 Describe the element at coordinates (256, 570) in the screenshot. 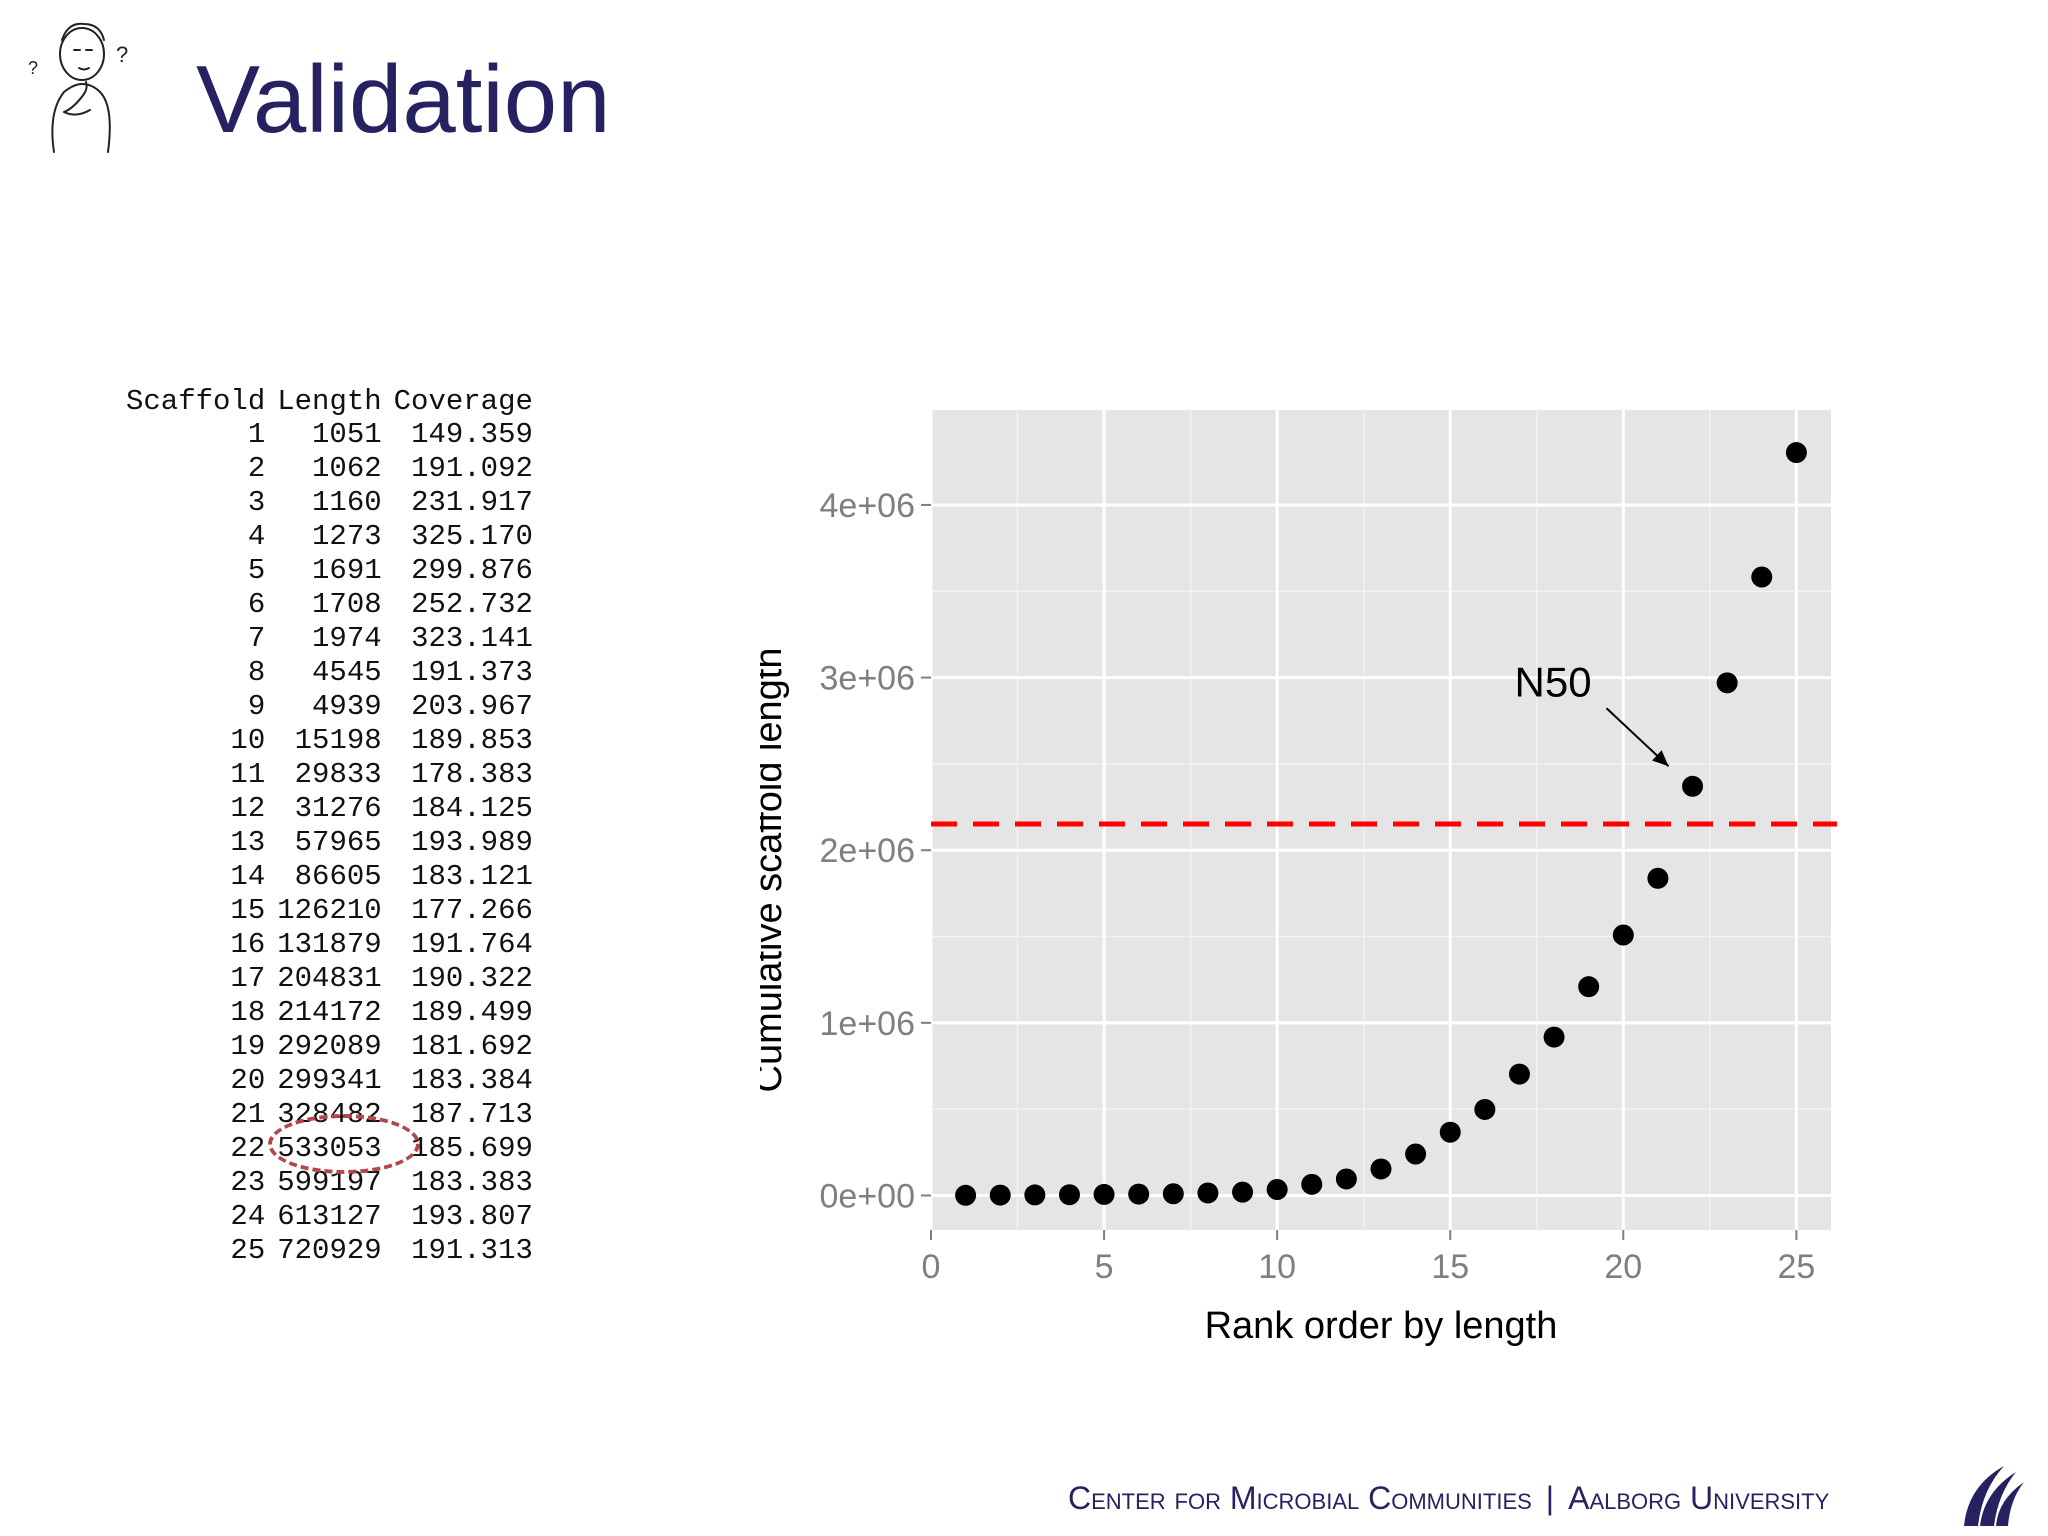

I see `scaffold-cell: 5` at that location.